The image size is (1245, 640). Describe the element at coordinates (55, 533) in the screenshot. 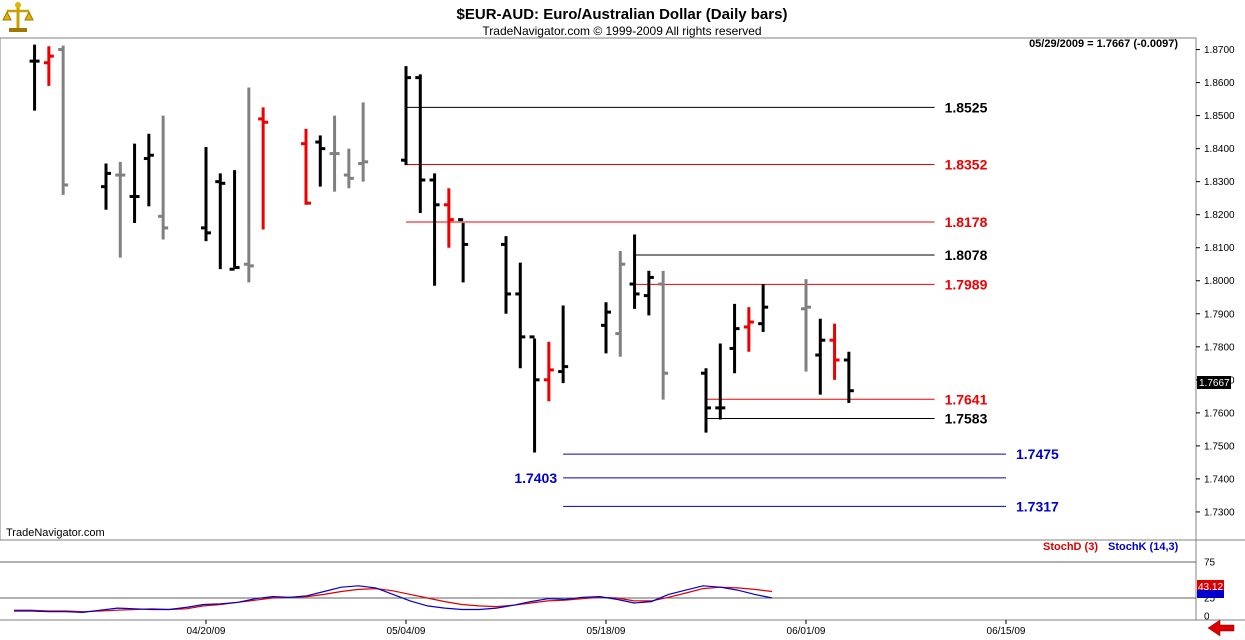

I see `watermark-text: TradeNavigator.com` at that location.